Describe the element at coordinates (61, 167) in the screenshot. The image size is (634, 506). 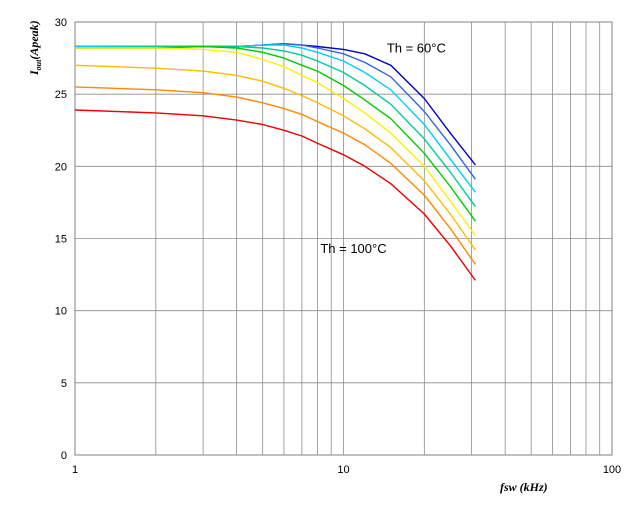
I see `y-tick-label: 20` at that location.